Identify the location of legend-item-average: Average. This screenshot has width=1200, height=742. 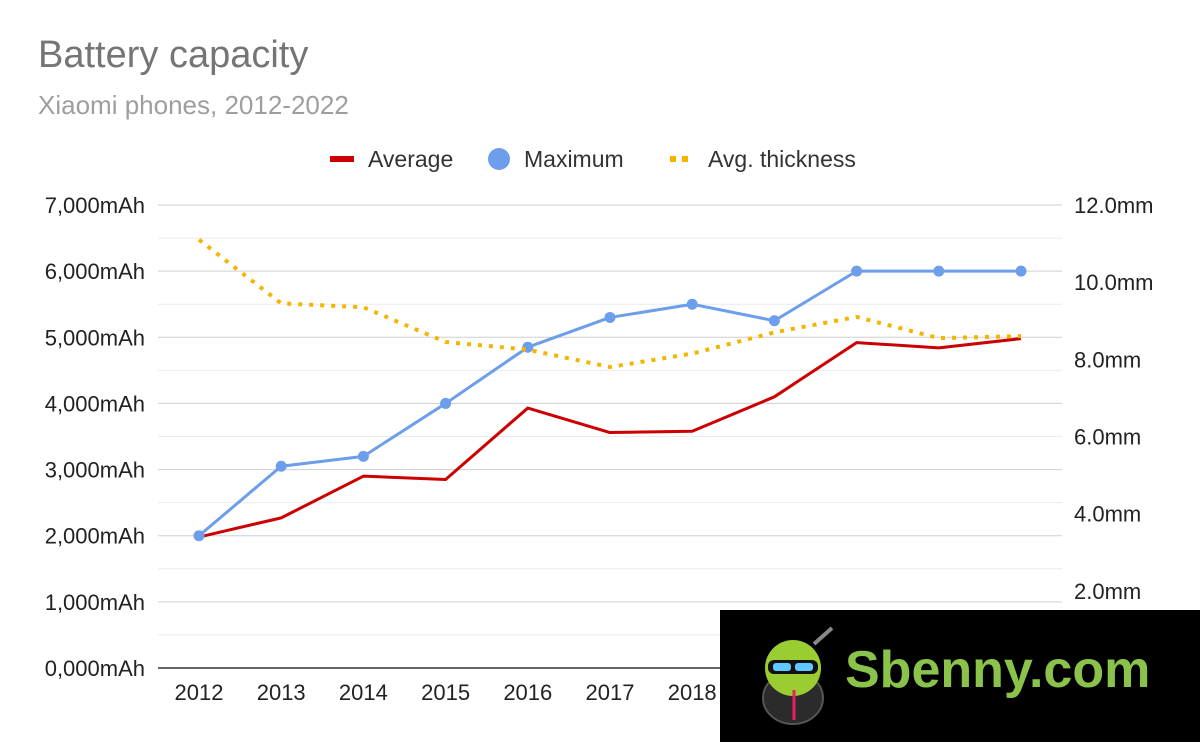
(391, 159).